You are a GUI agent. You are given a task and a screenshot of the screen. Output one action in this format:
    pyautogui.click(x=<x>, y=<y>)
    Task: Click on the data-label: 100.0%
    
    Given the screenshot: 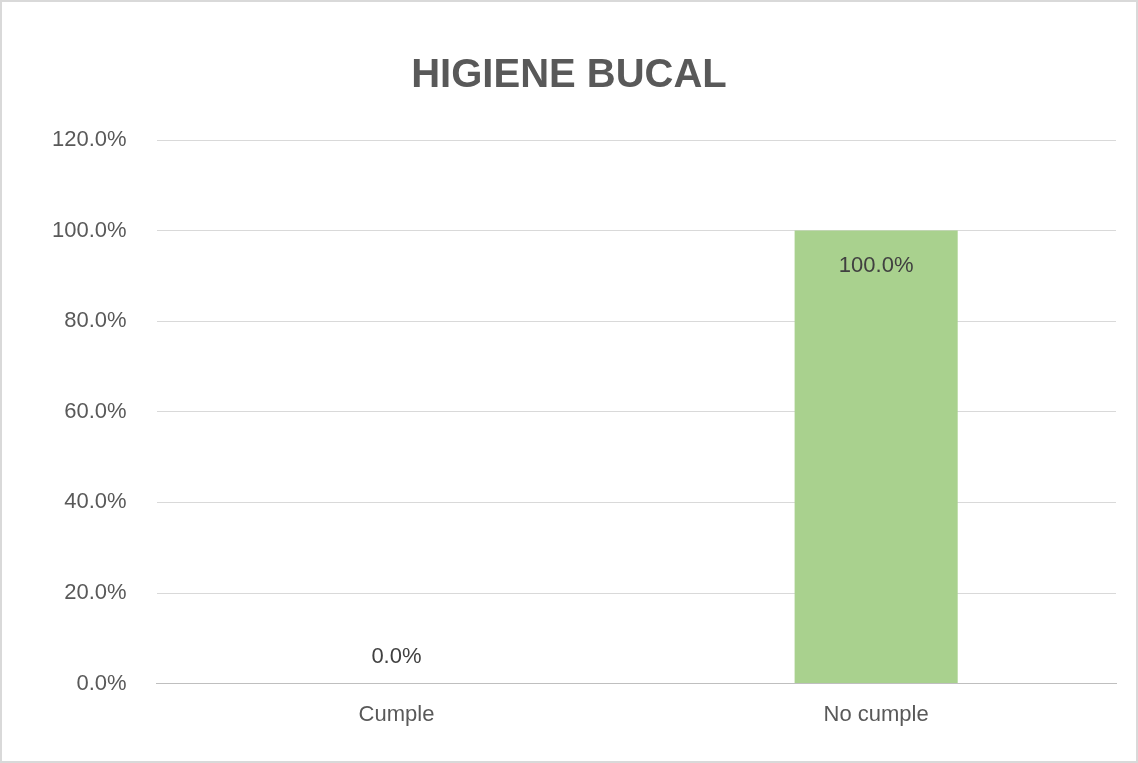 What is the action you would take?
    pyautogui.click(x=876, y=264)
    